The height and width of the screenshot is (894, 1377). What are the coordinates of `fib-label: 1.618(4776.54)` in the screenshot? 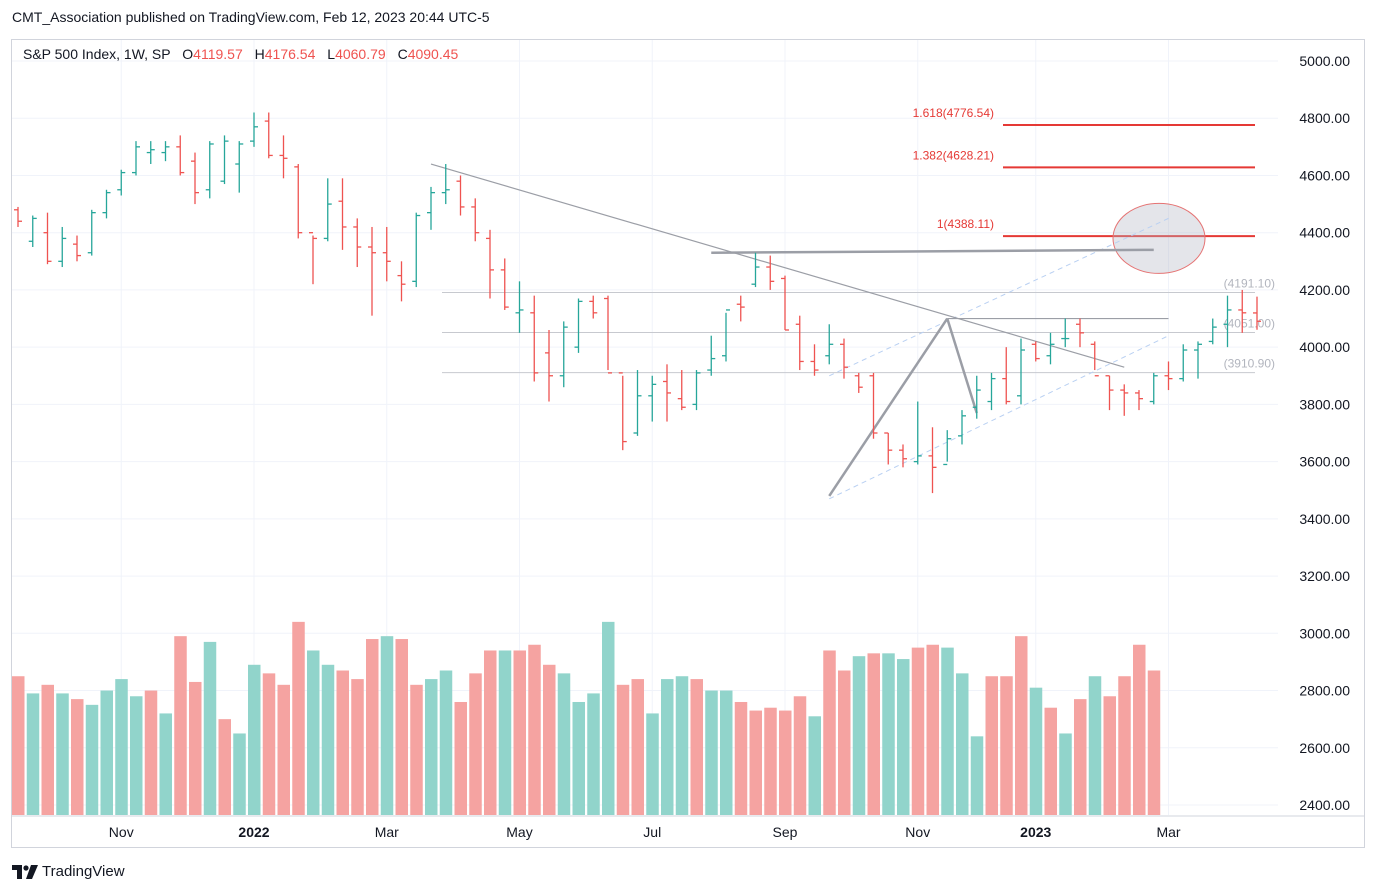 It's located at (953, 113).